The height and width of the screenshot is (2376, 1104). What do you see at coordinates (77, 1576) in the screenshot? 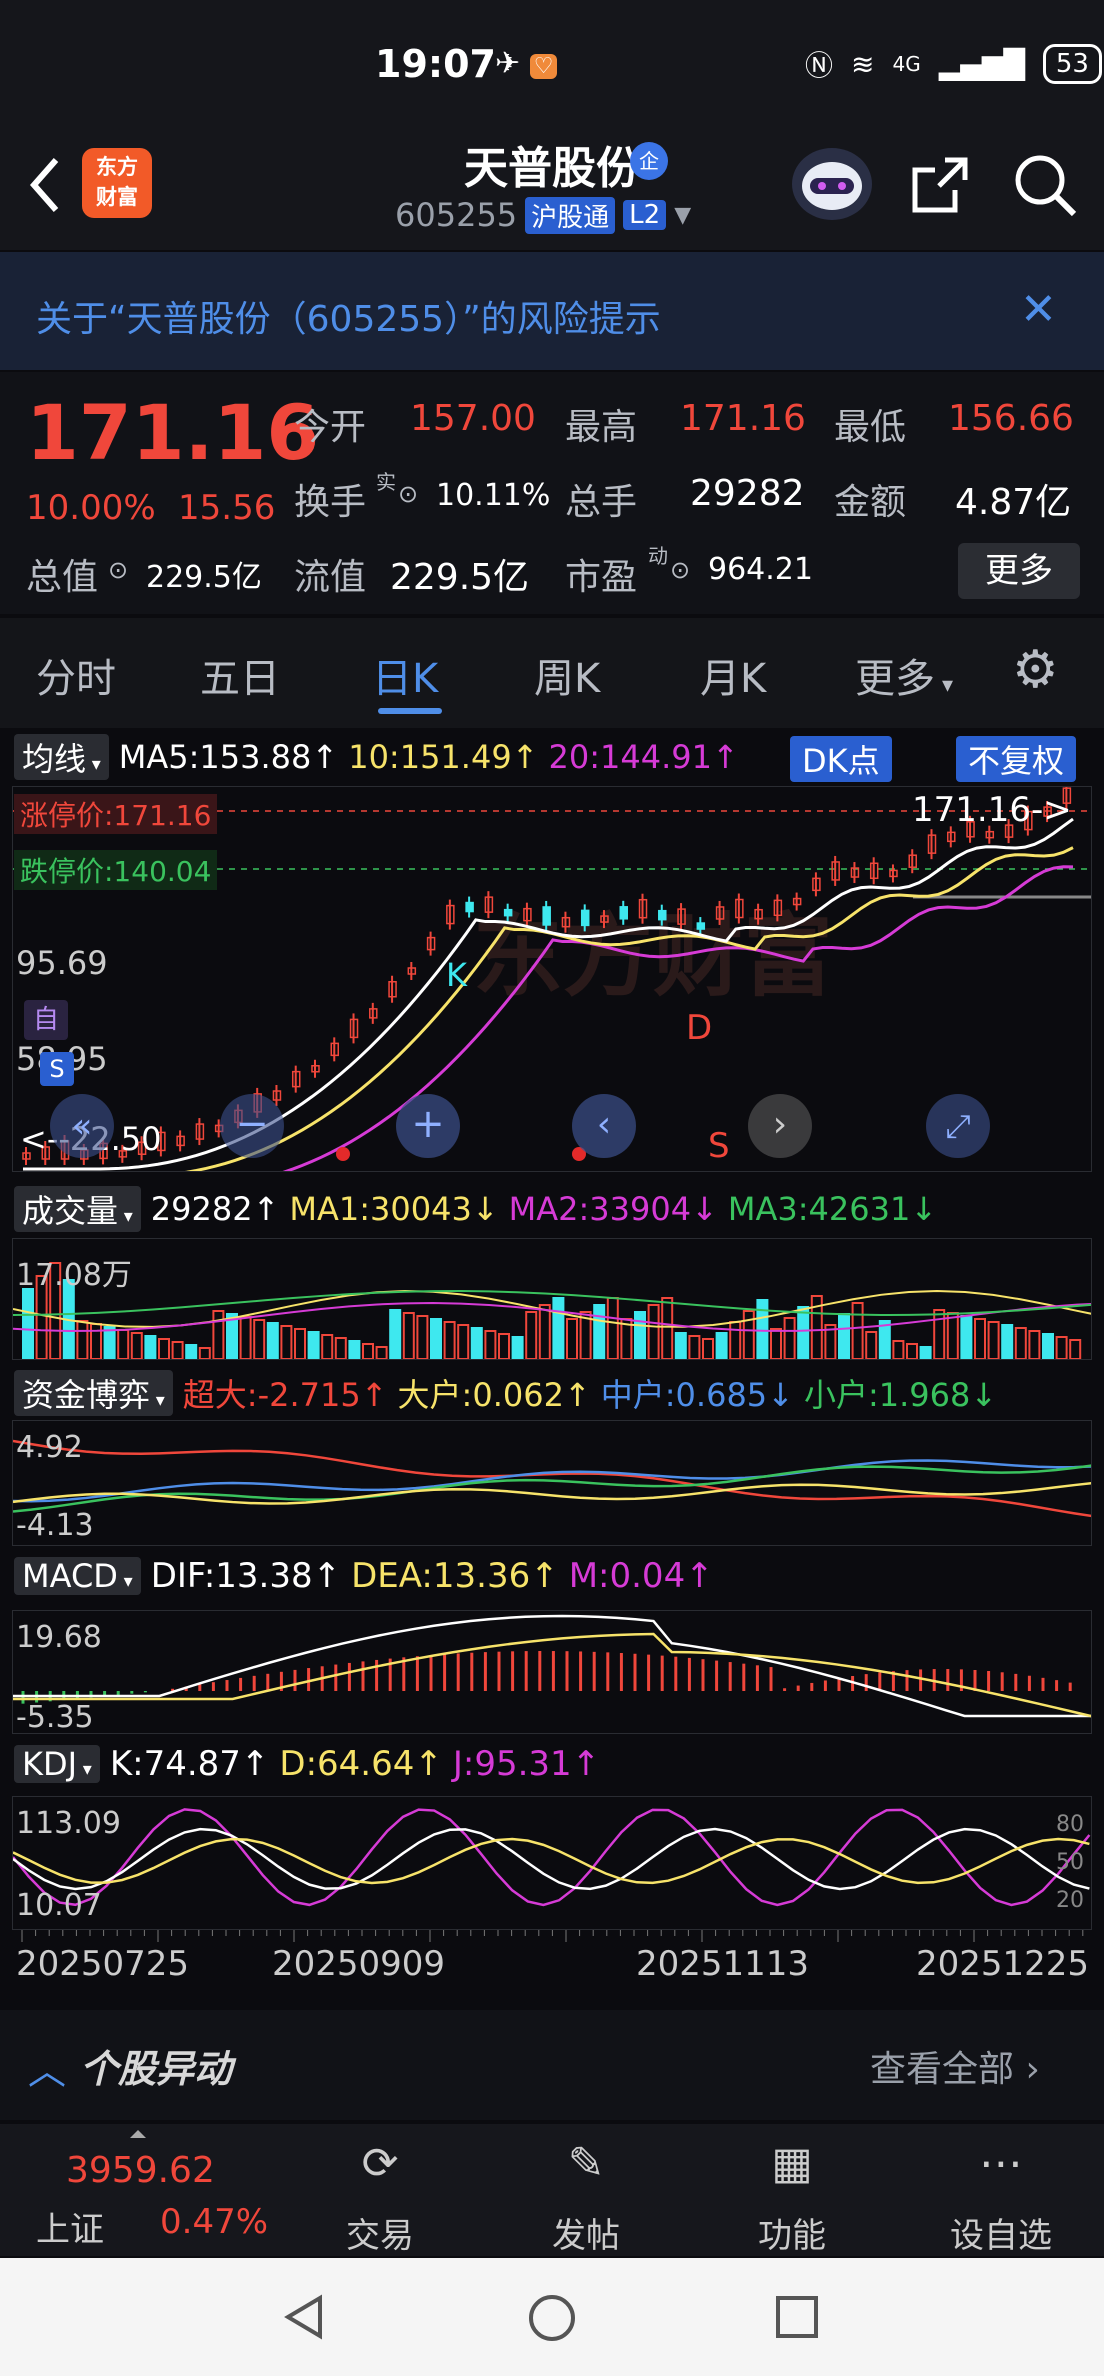
I see `macd-selector: MACD ▾` at bounding box center [77, 1576].